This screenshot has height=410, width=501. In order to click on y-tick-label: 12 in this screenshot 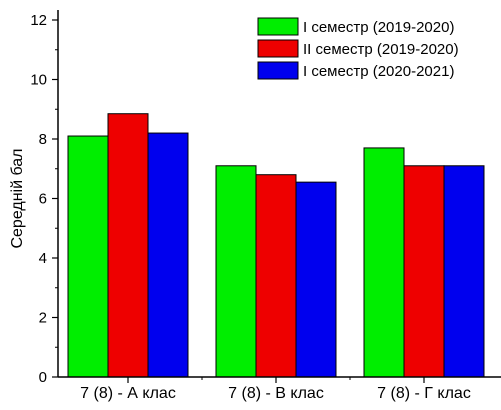, I will do `click(38, 20)`.